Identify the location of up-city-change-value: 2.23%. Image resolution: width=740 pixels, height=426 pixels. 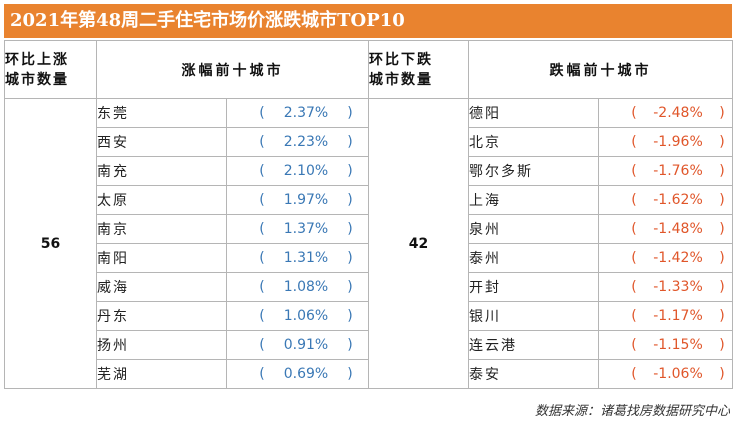
(306, 142).